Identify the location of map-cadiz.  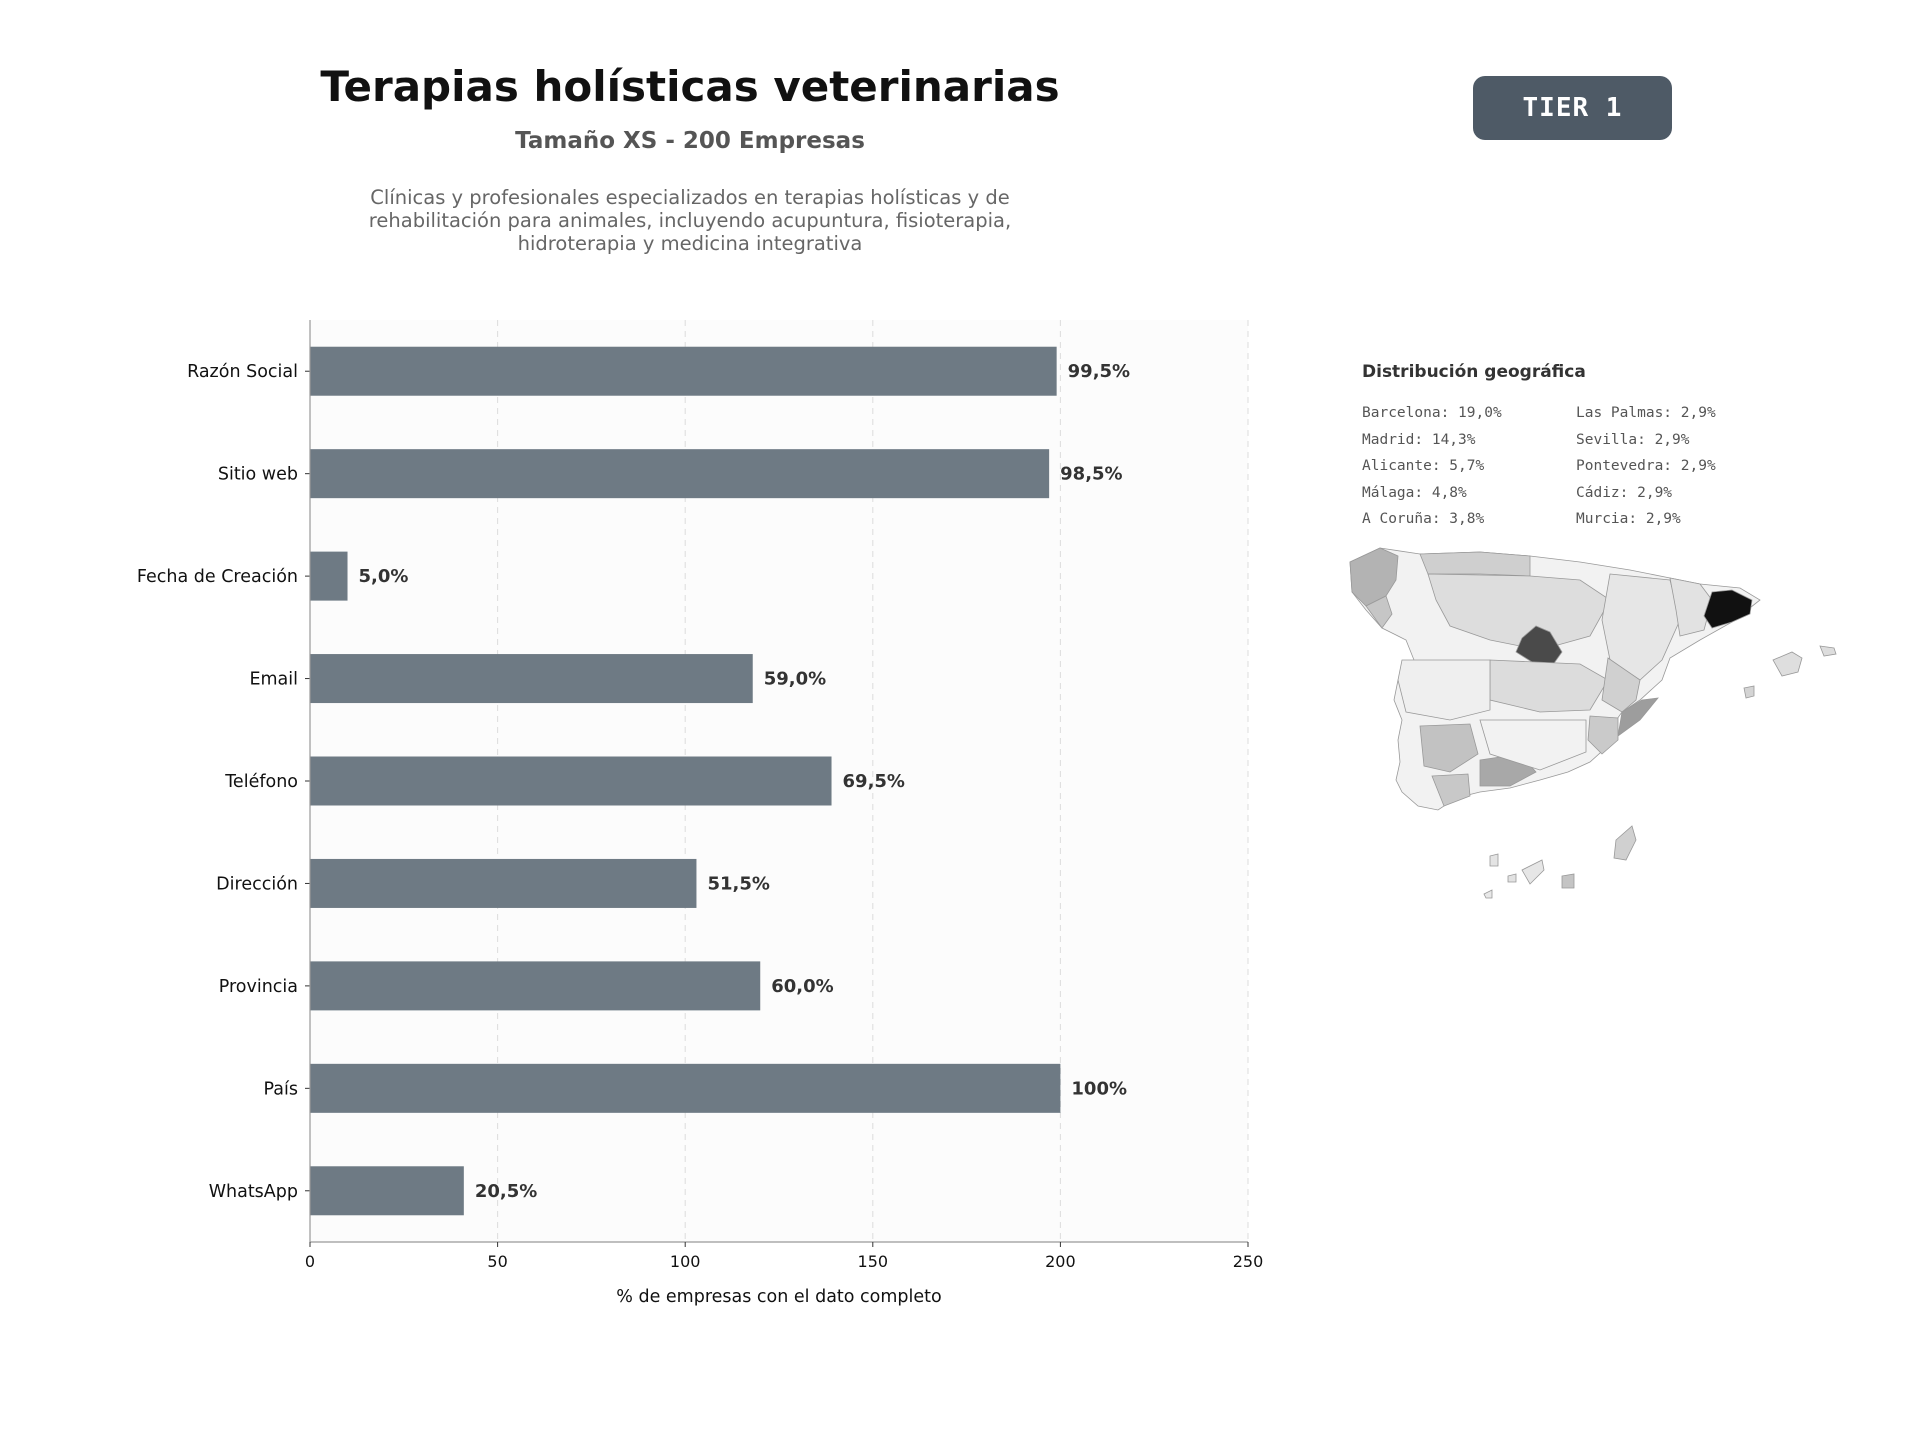
(1451, 790).